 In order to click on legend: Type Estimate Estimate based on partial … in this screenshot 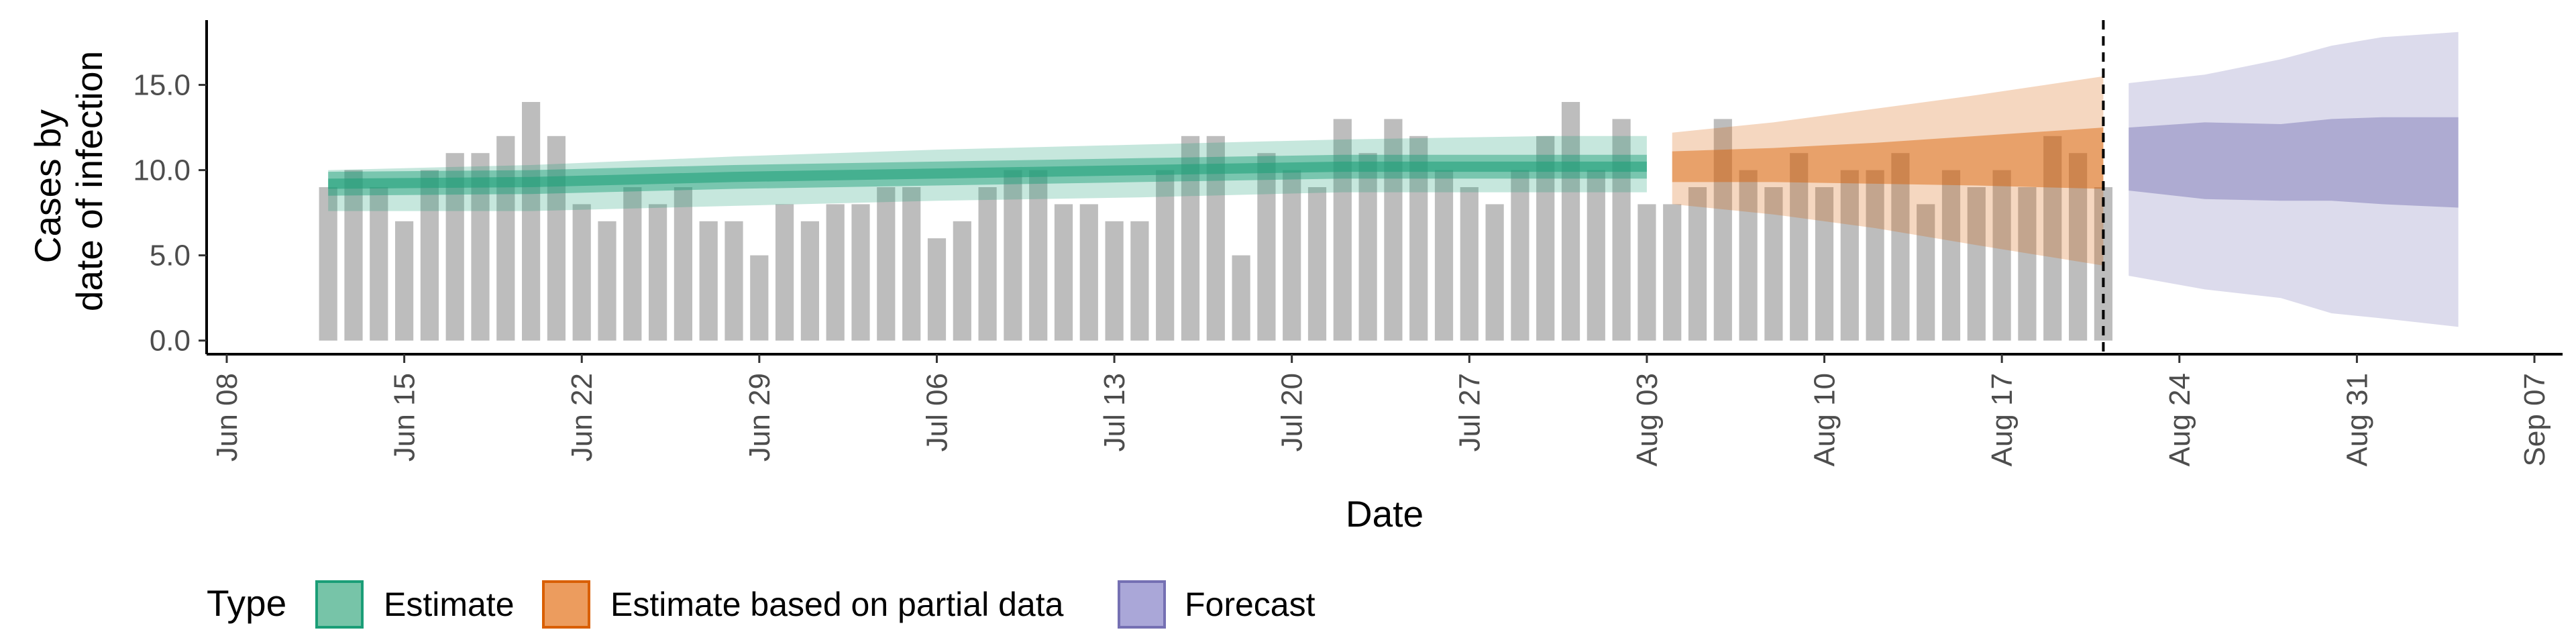, I will do `click(761, 604)`.